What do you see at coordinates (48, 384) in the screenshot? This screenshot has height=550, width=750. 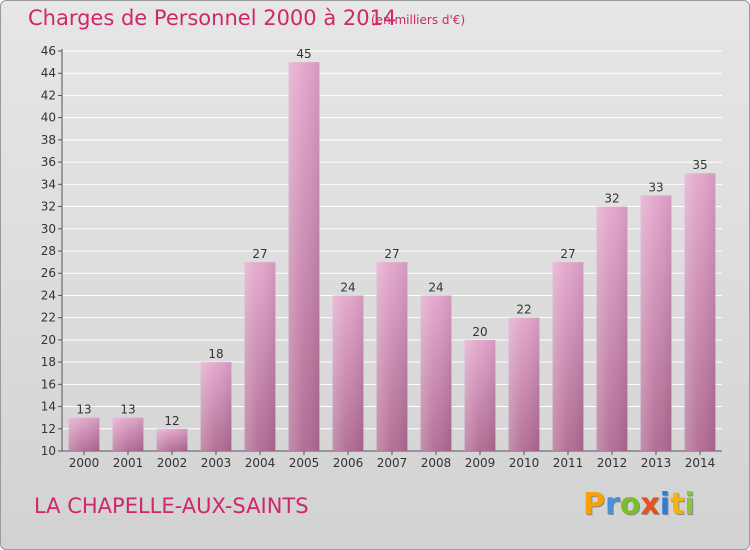 I see `y-tick-label: 16` at bounding box center [48, 384].